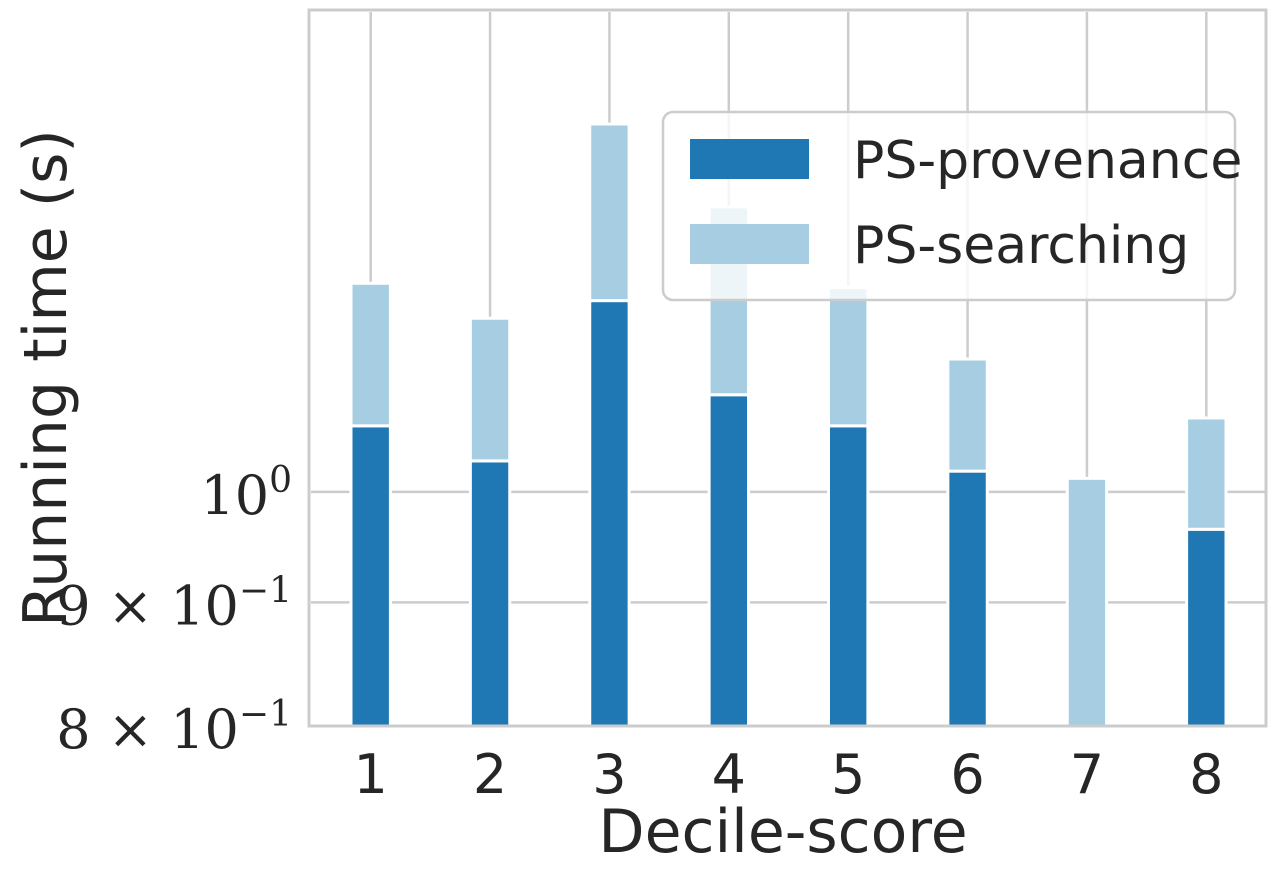 Image resolution: width=1276 pixels, height=876 pixels. Describe the element at coordinates (1021, 246) in the screenshot. I see `legend-label-ps-searching: PS-searching` at that location.